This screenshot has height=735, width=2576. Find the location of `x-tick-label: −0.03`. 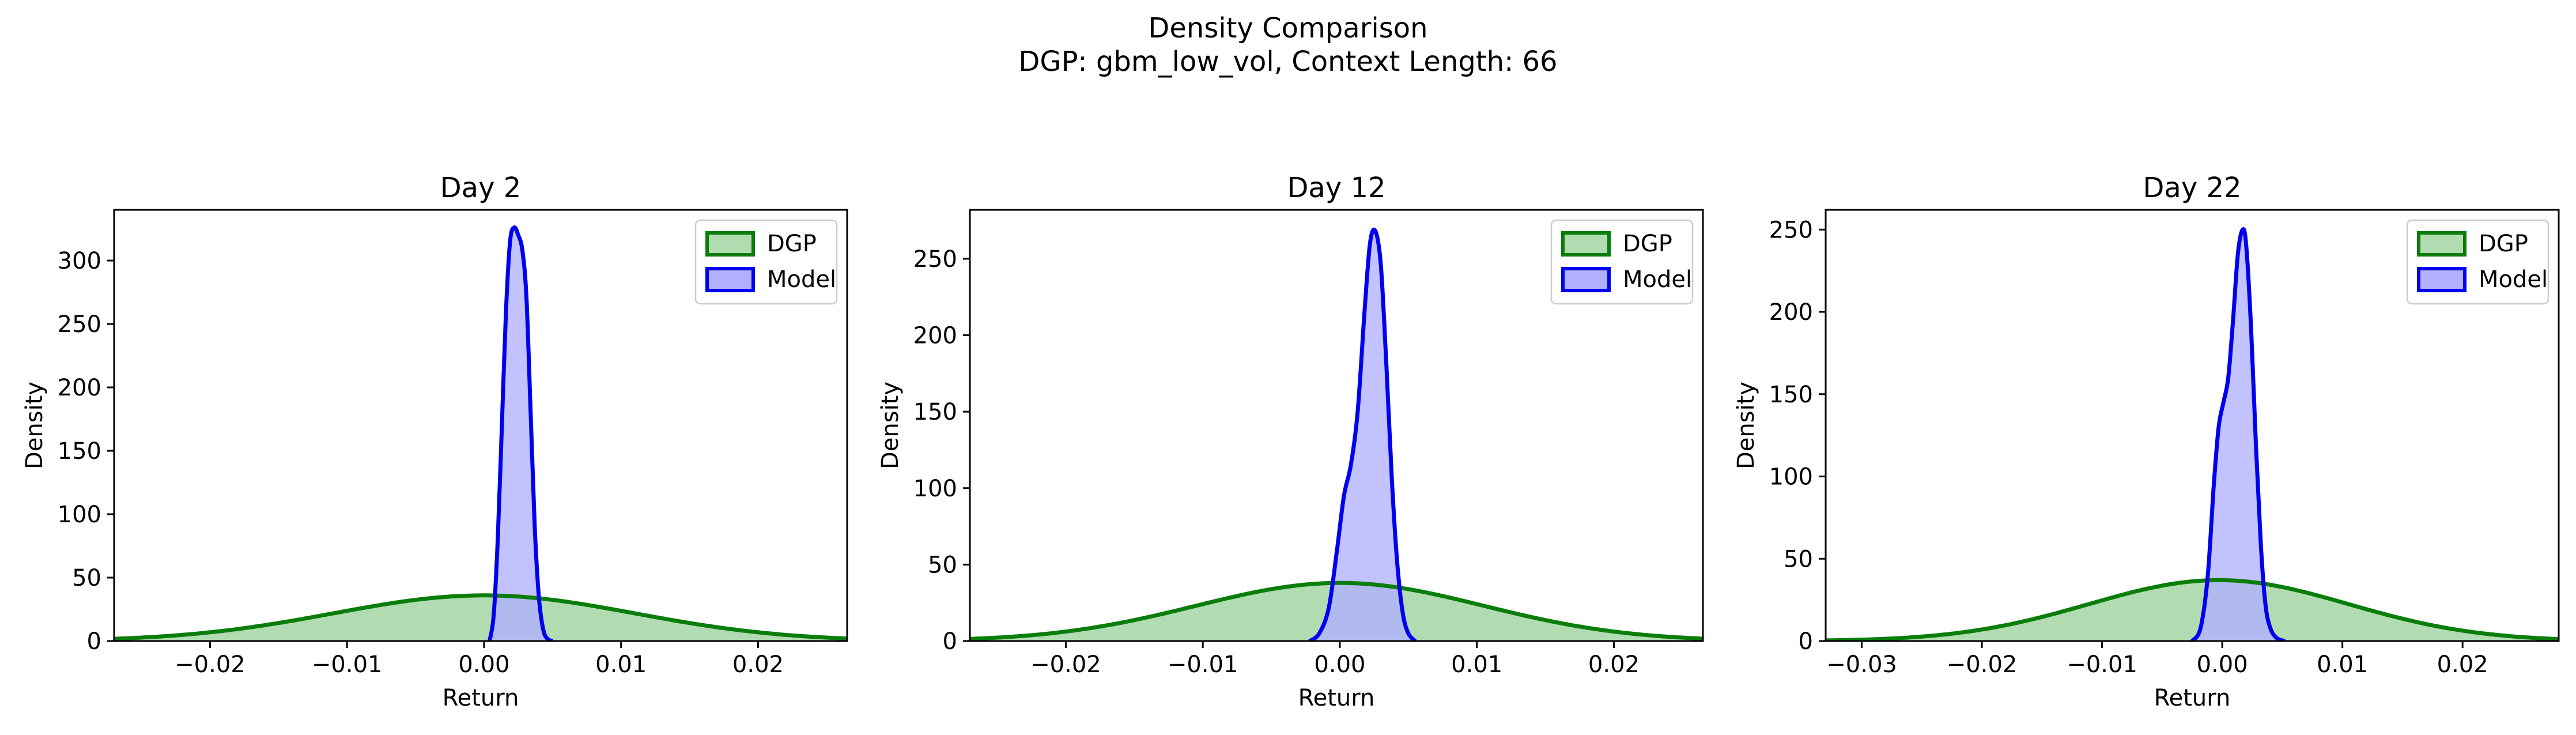

x-tick-label: −0.03 is located at coordinates (1861, 664).